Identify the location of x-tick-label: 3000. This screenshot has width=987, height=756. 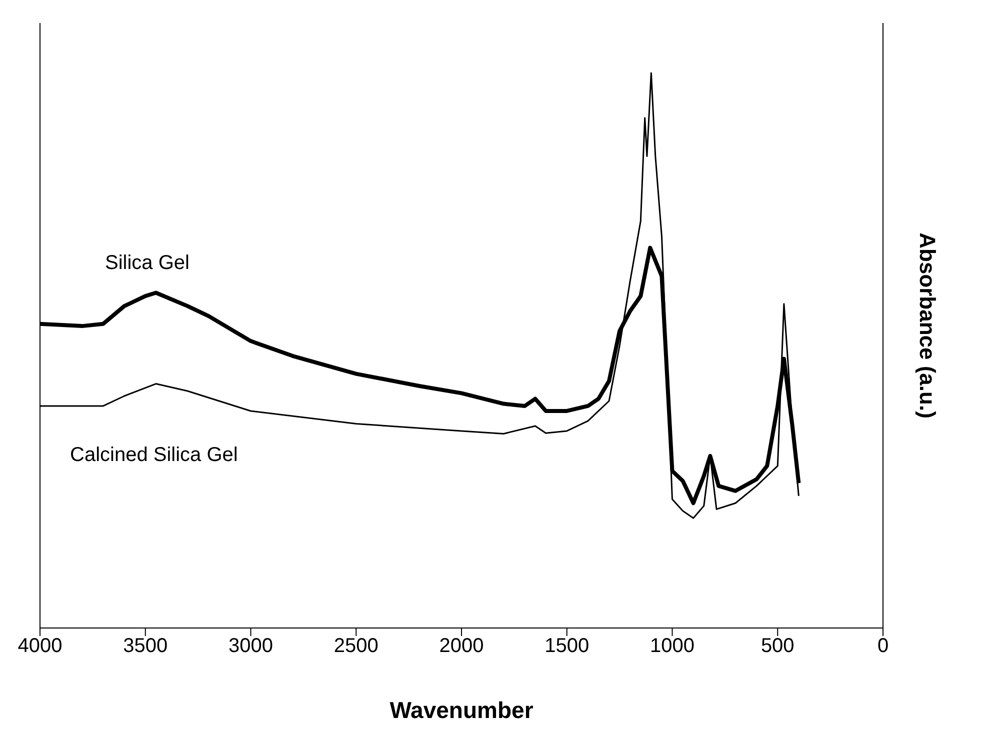
(250, 646).